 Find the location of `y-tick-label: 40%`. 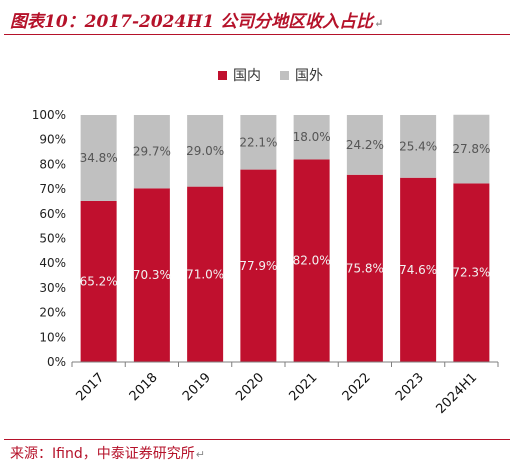

y-tick-label: 40% is located at coordinates (52, 263).